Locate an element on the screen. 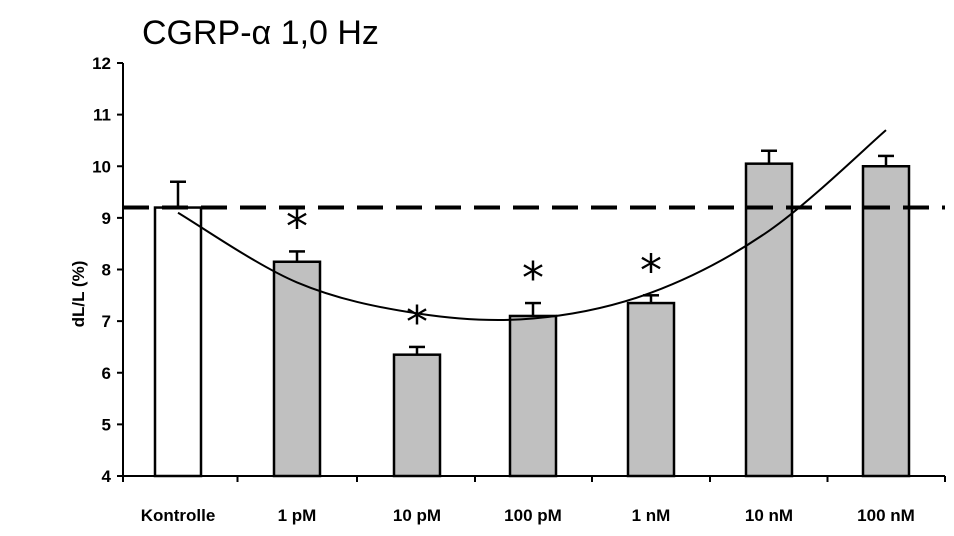 Image resolution: width=954 pixels, height=536 pixels. chart-title: CGRP-α 1,0 Hz is located at coordinates (260, 33).